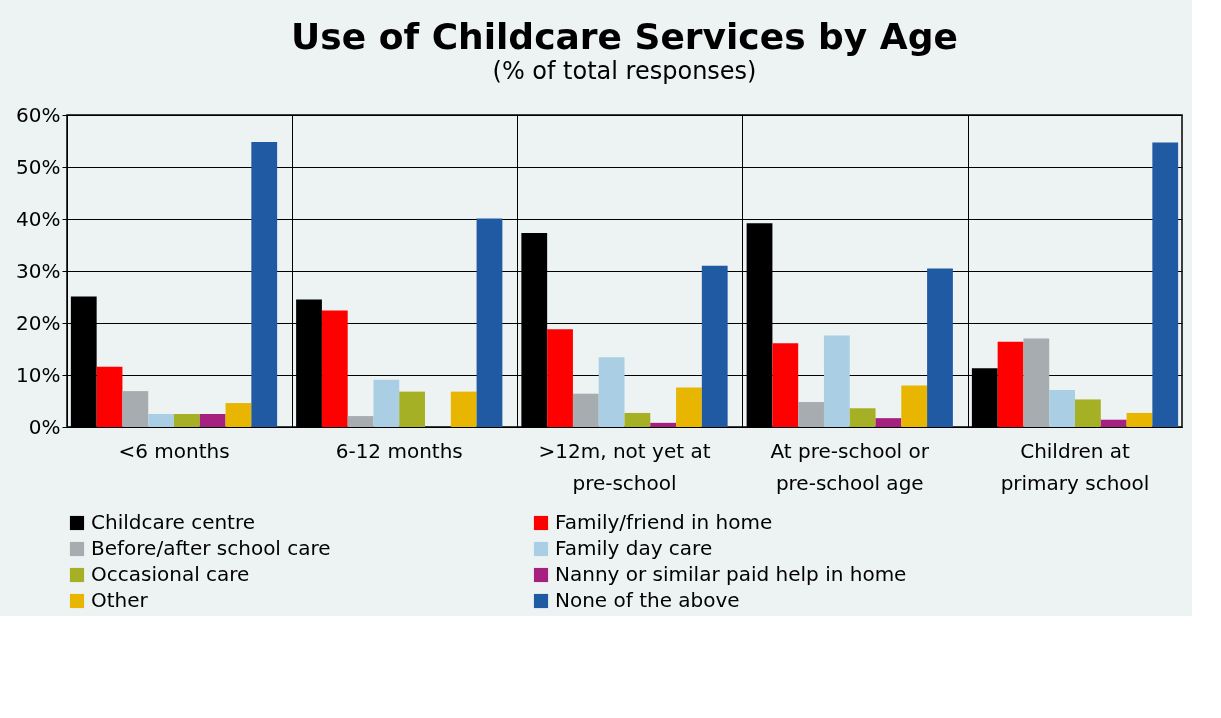 Image resolution: width=1221 pixels, height=718 pixels. What do you see at coordinates (624, 466) in the screenshot?
I see `x-tick-label: >12m, not yet at pre-school` at bounding box center [624, 466].